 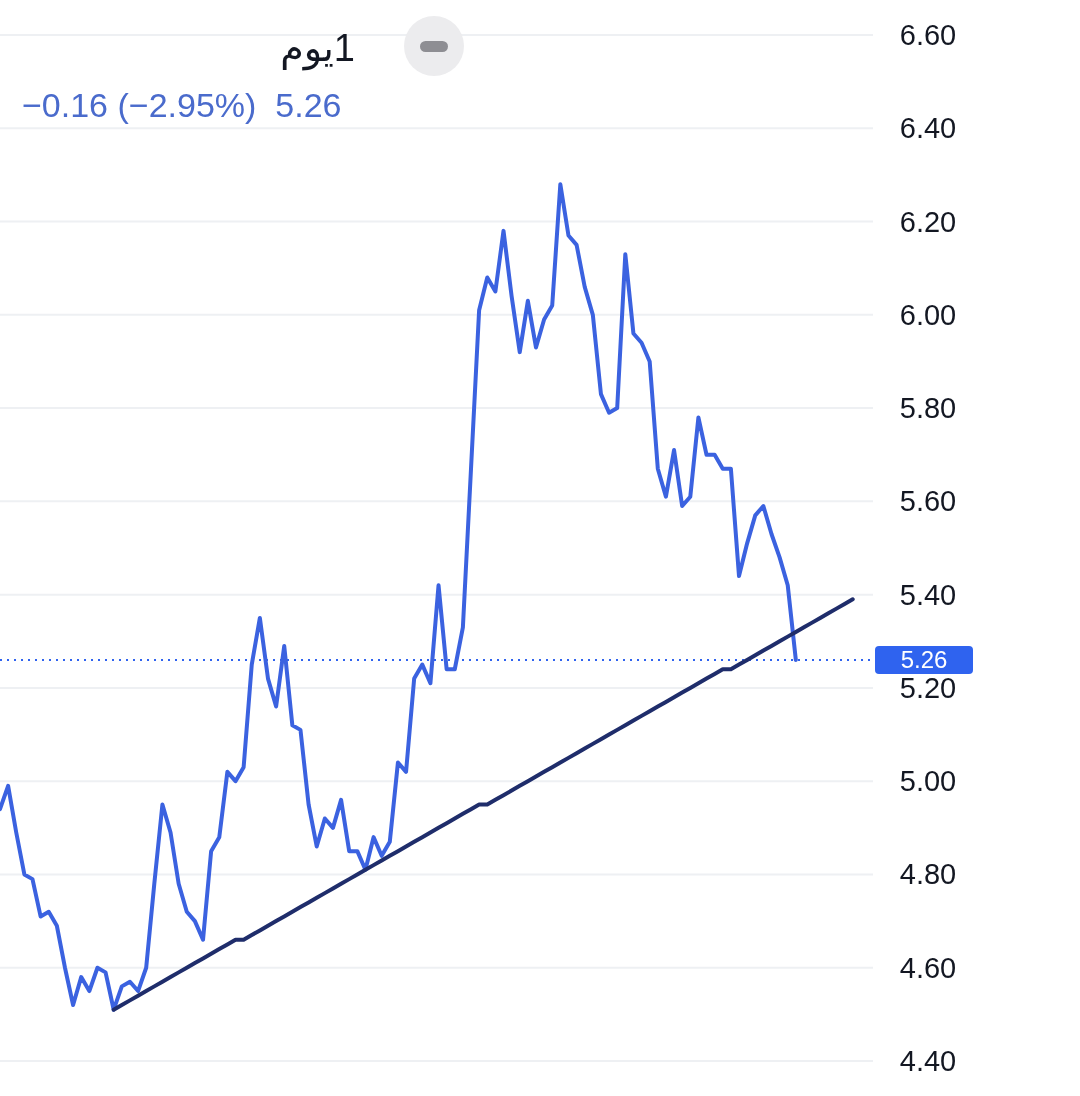 I want to click on y-tick-label: 5.40, so click(x=928, y=594).